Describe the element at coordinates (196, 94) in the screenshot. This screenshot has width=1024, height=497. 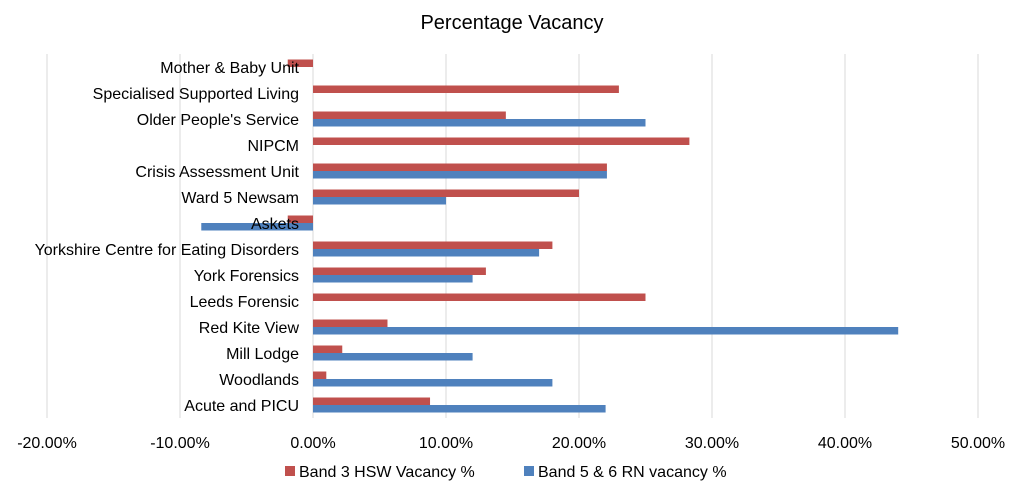
I see `category-label: Specialised Supported Living` at that location.